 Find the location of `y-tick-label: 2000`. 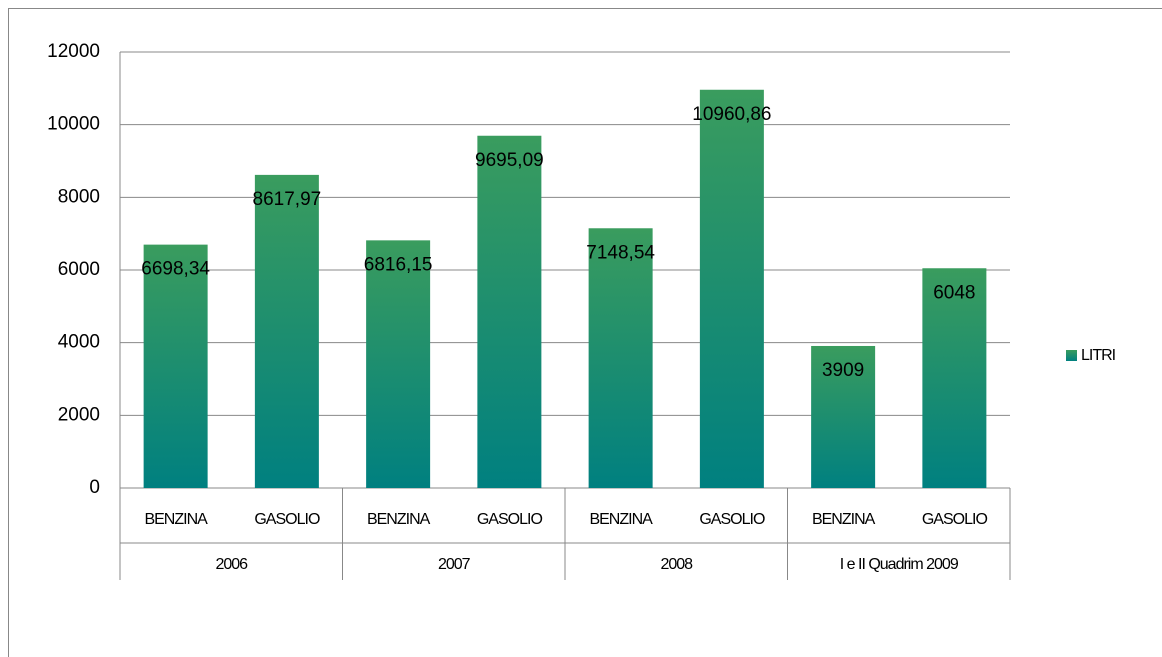

y-tick-label: 2000 is located at coordinates (79, 414).